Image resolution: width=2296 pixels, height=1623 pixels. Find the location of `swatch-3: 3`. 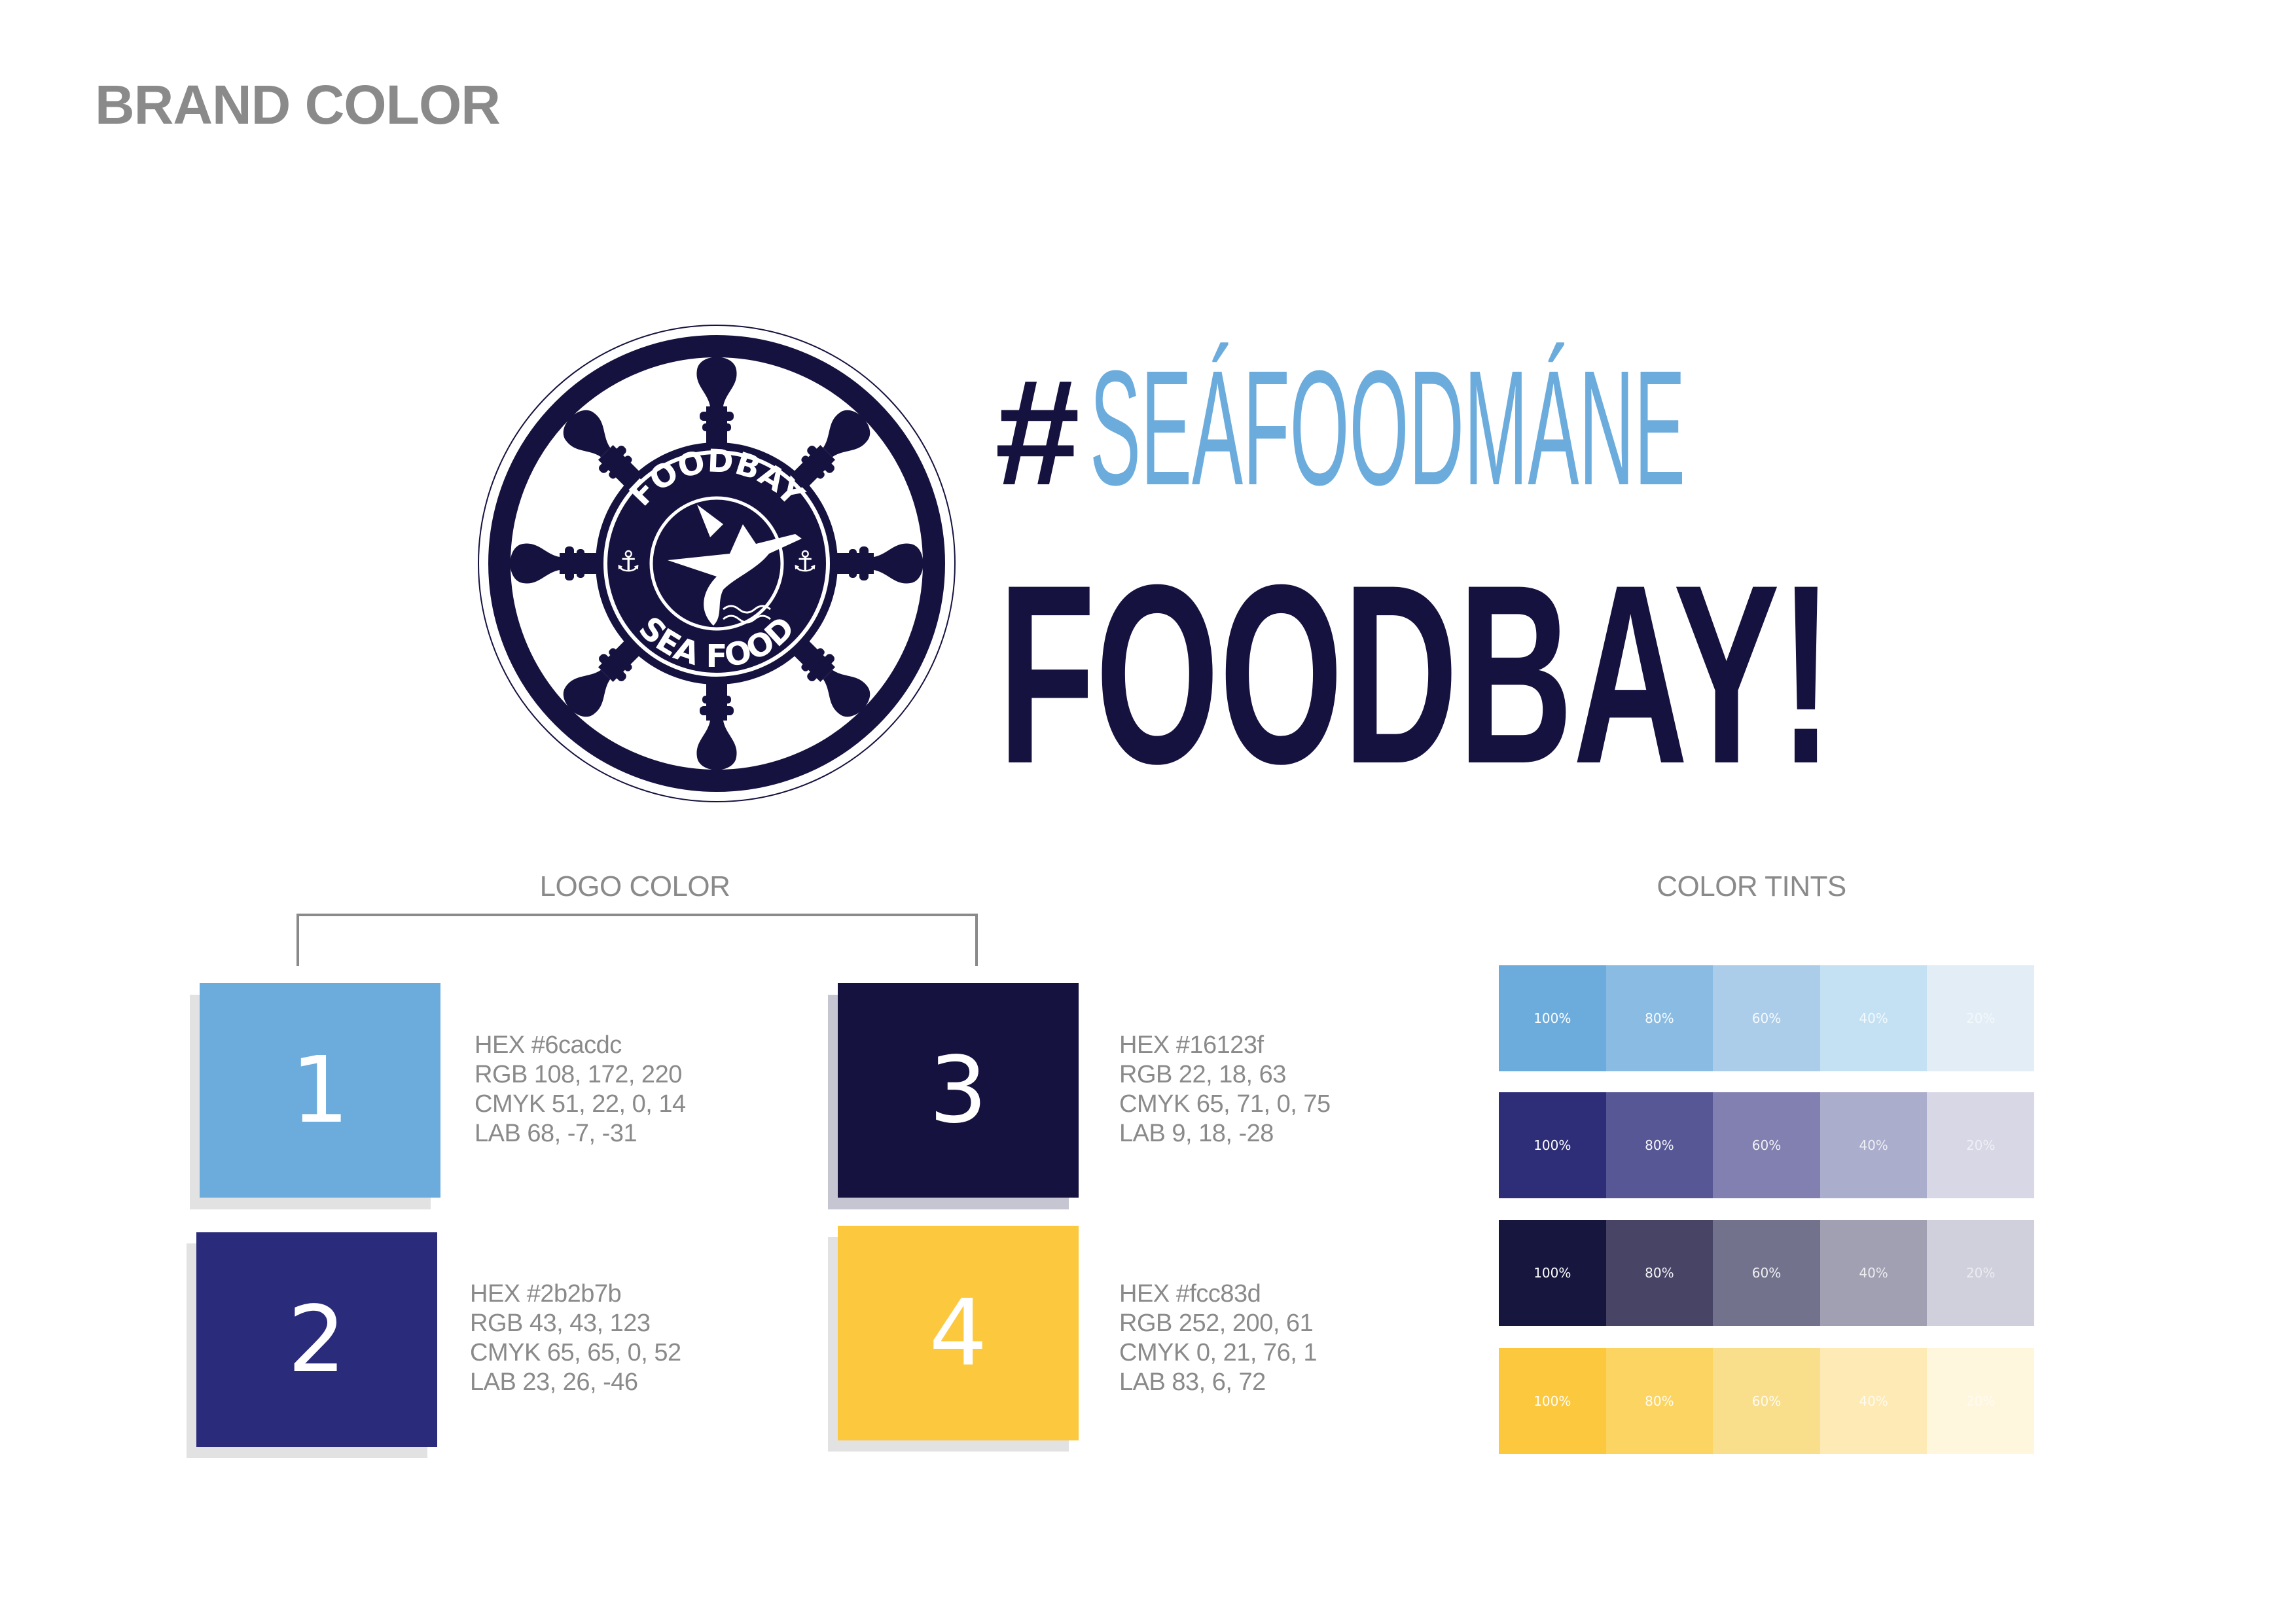

swatch-3: 3 is located at coordinates (958, 1090).